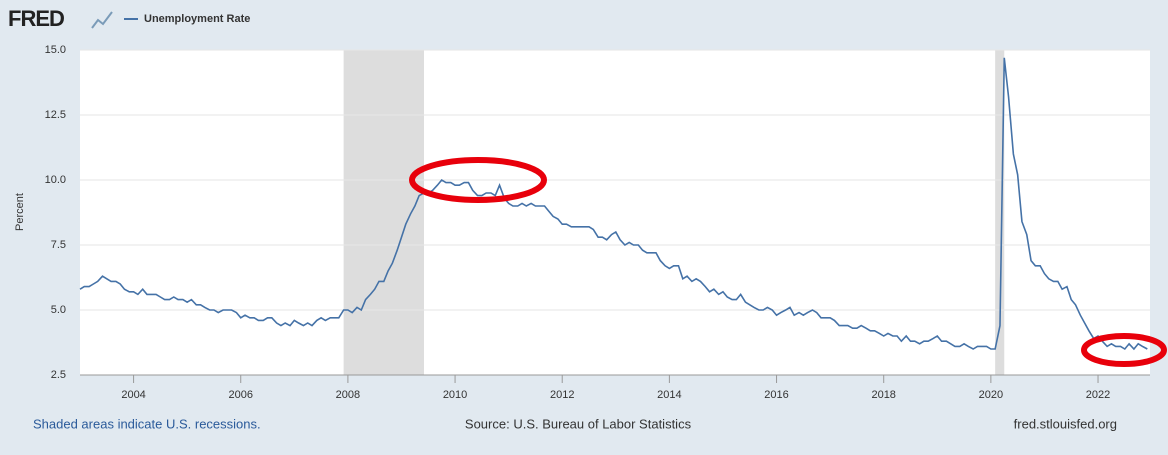 The width and height of the screenshot is (1168, 455). I want to click on y-tick-label: 5.0, so click(58, 310).